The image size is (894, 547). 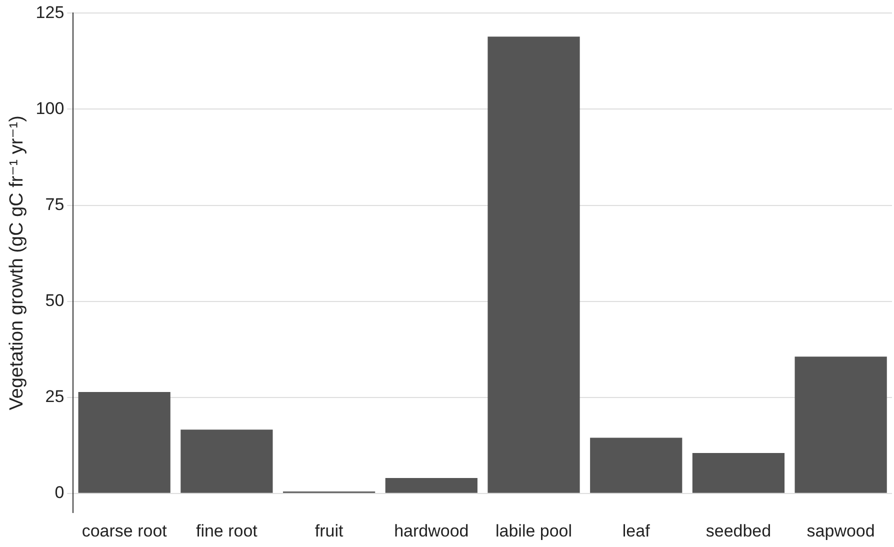 What do you see at coordinates (17, 263) in the screenshot?
I see `y-axis-title: Vegetation growth (gC gC fr⁻¹ yr⁻¹)` at bounding box center [17, 263].